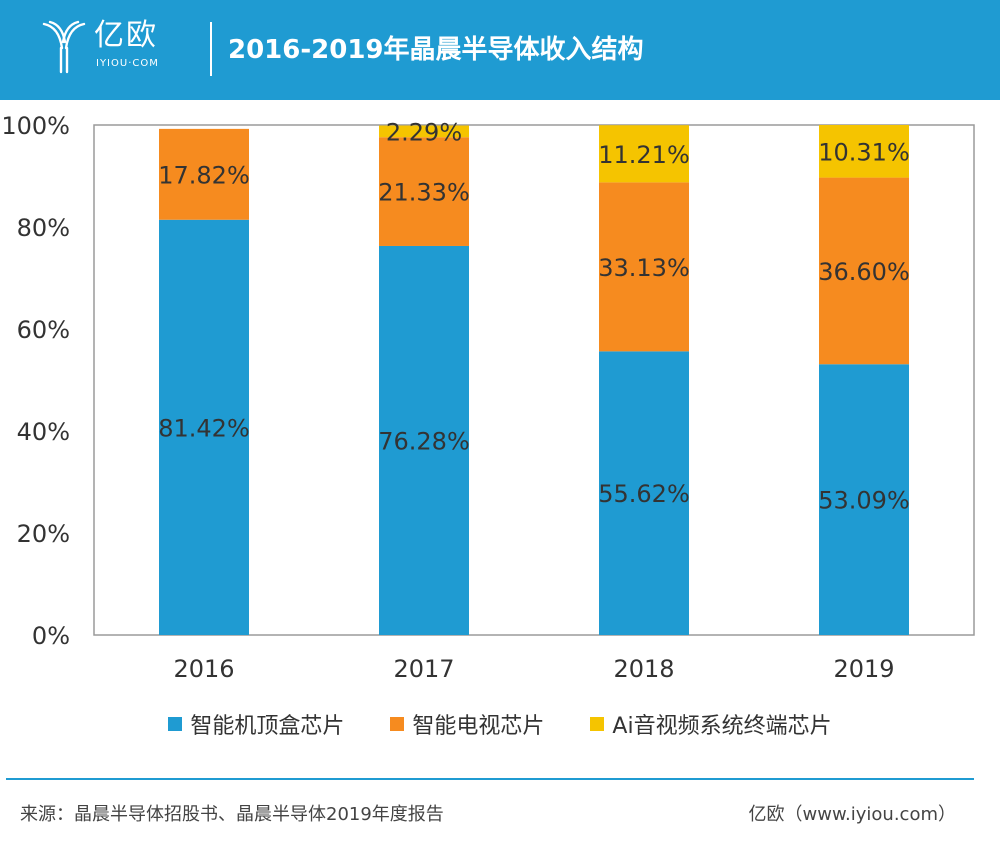  What do you see at coordinates (43, 432) in the screenshot?
I see `y-tick-label: 40%` at bounding box center [43, 432].